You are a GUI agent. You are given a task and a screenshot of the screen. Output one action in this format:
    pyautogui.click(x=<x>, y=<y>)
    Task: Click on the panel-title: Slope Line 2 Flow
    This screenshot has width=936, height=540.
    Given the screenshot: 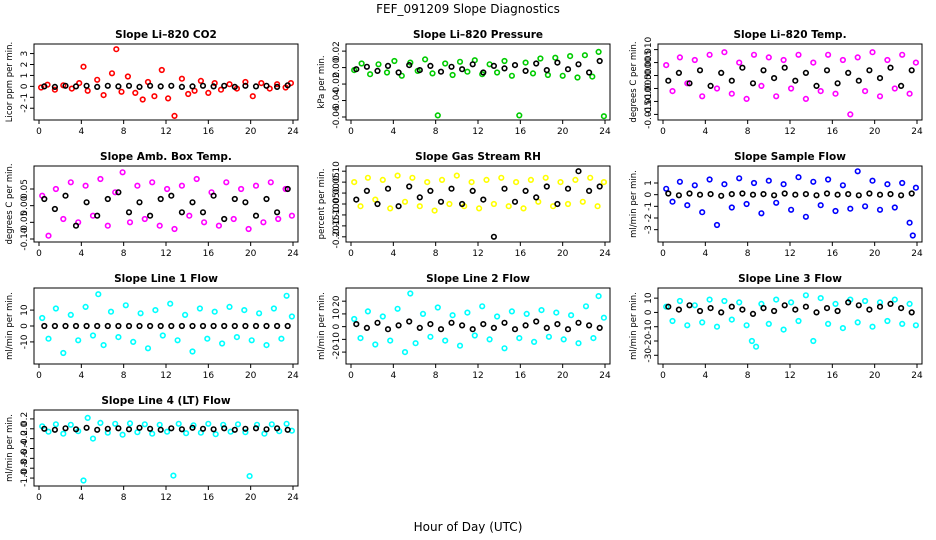 What is the action you would take?
    pyautogui.click(x=478, y=279)
    